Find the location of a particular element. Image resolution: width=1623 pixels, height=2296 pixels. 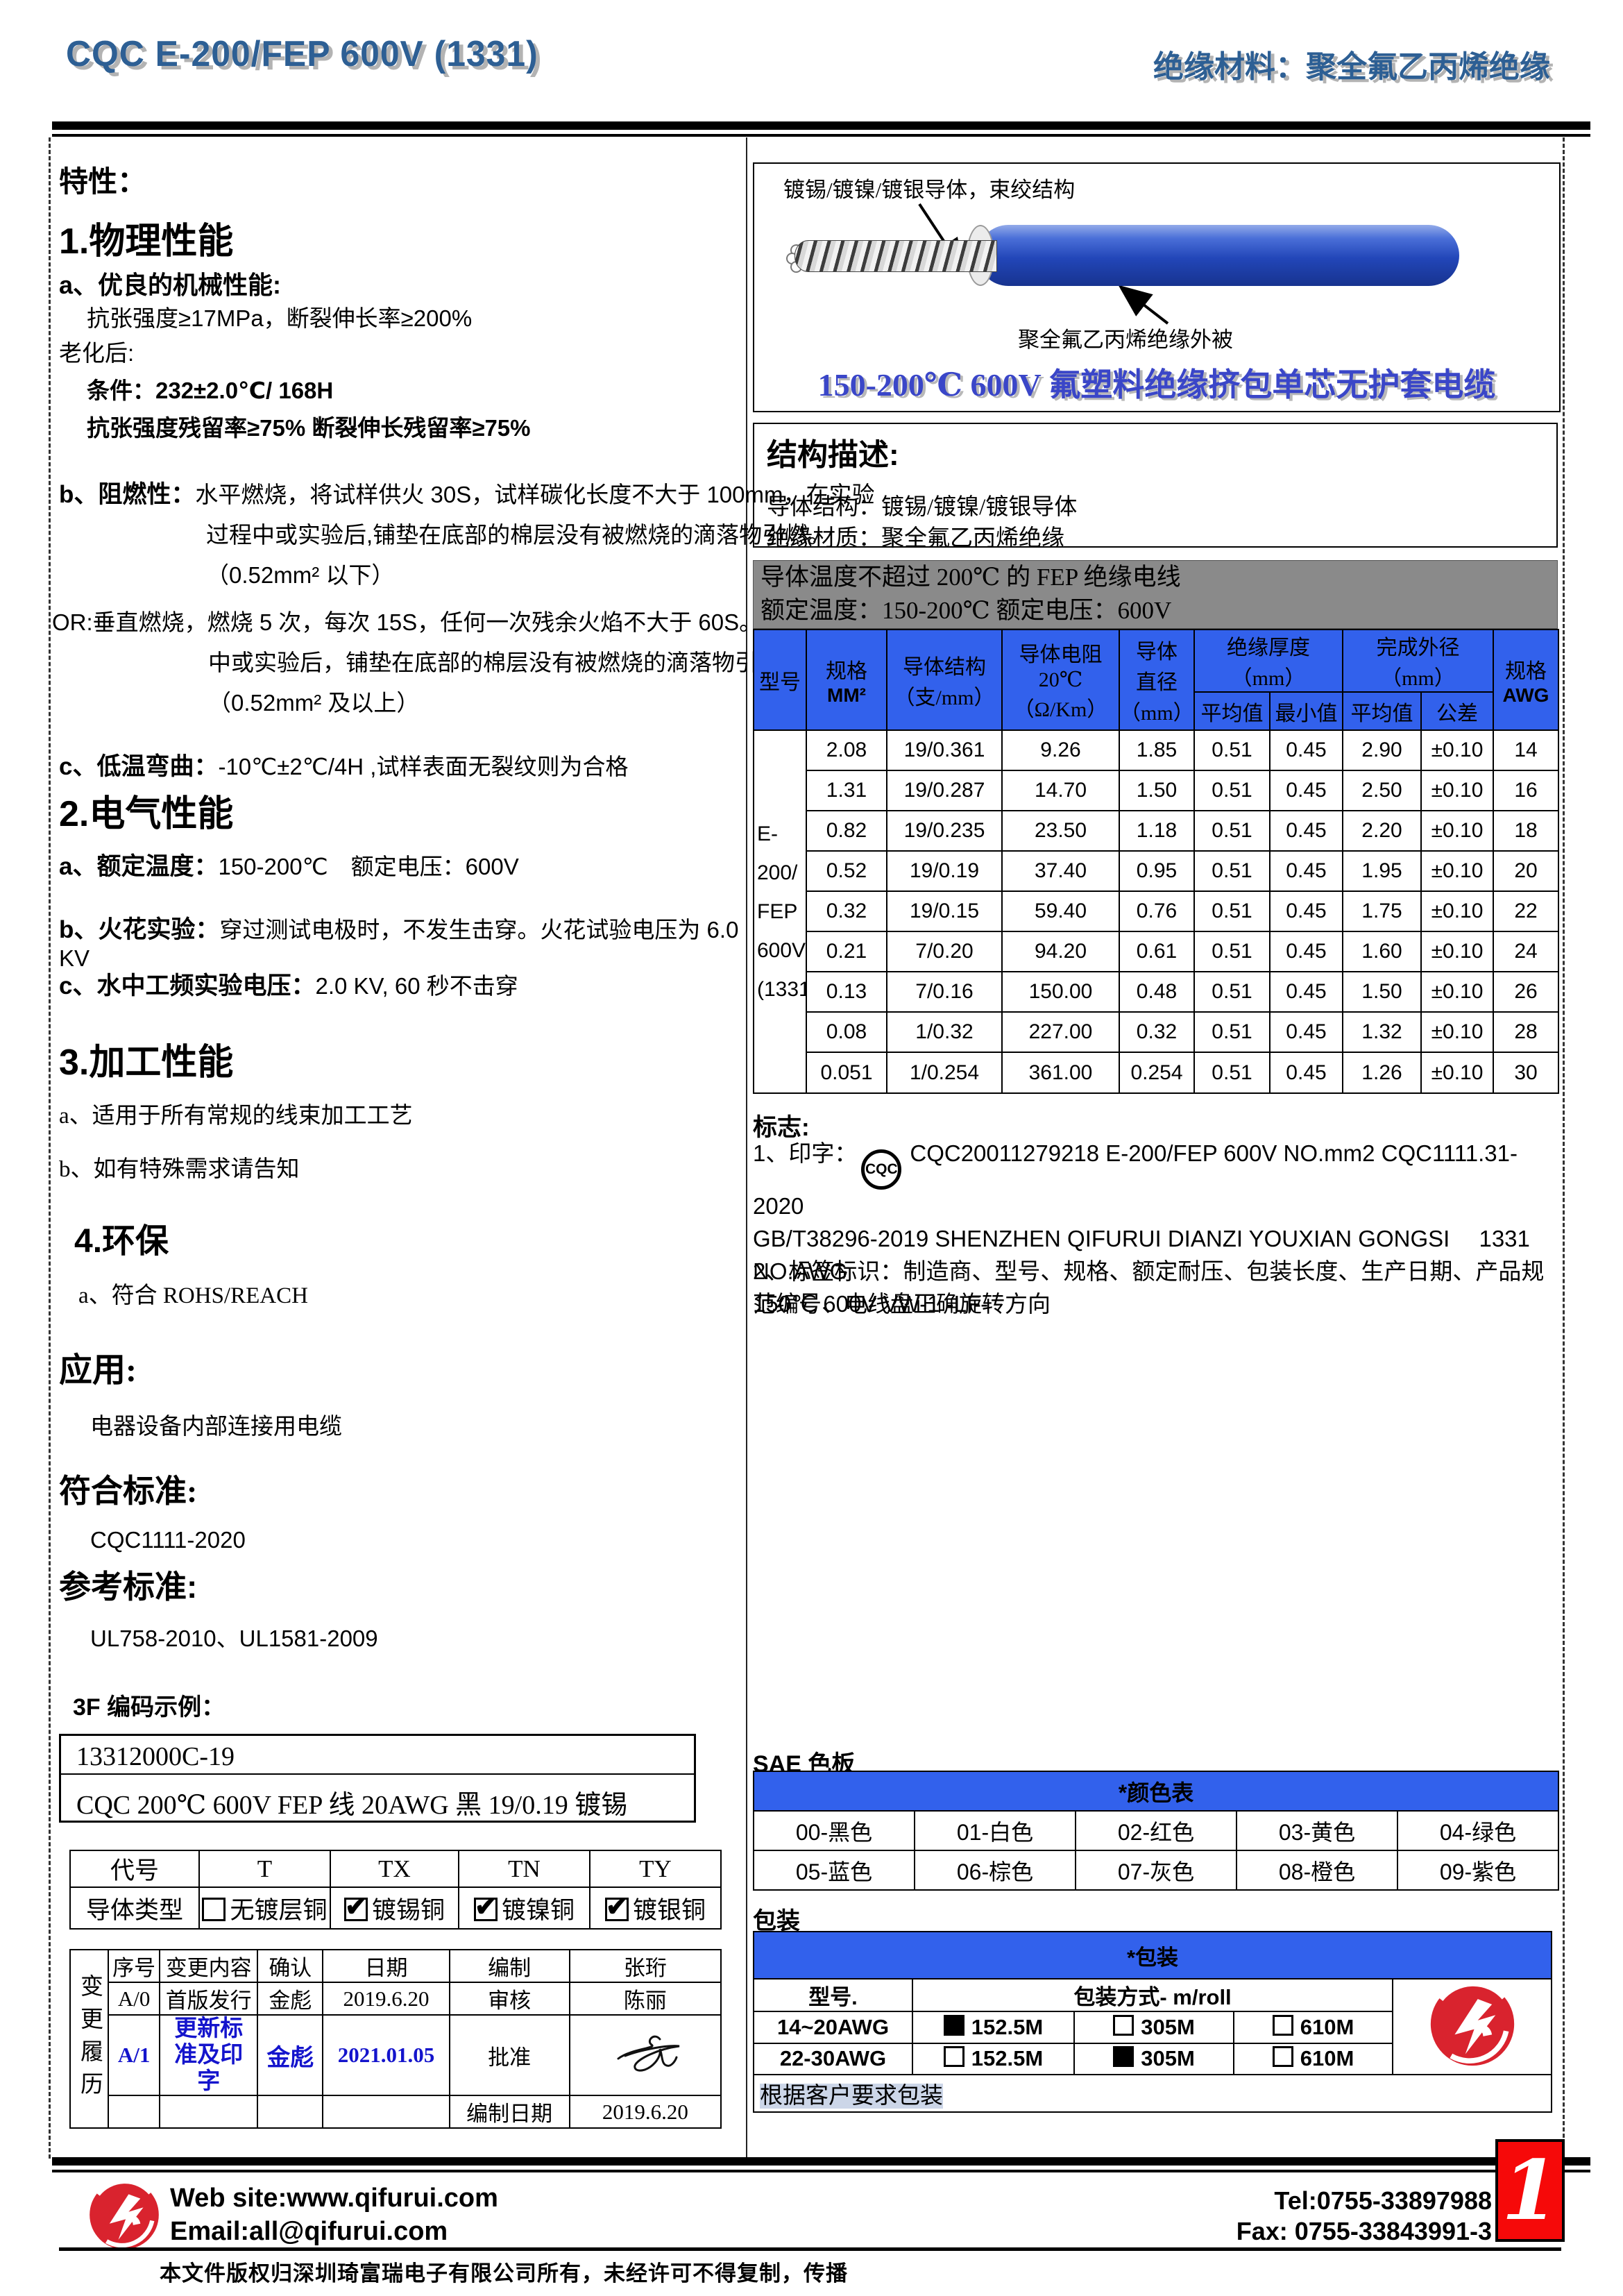

cell: 19/0.287 is located at coordinates (944, 790).